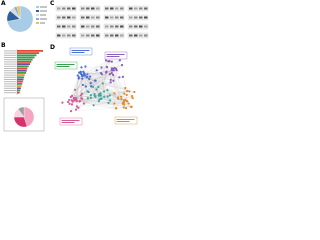 The height and width of the screenshot is (240, 320). I want to click on panel-label: C, so click(52, 3).